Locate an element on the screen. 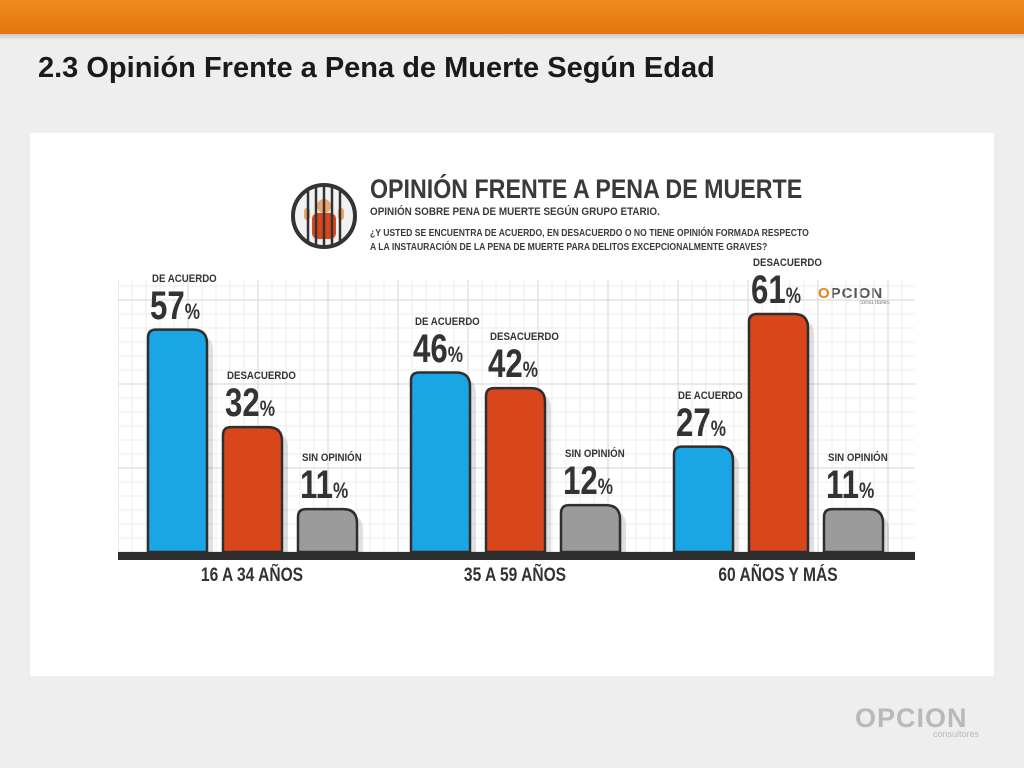  top-band-shadow is located at coordinates (512, 37).